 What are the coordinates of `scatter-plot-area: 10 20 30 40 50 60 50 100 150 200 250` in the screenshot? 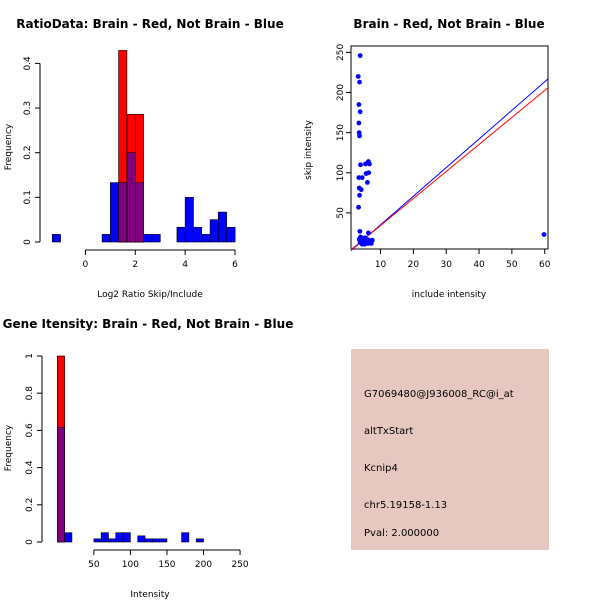 It's located at (443, 157).